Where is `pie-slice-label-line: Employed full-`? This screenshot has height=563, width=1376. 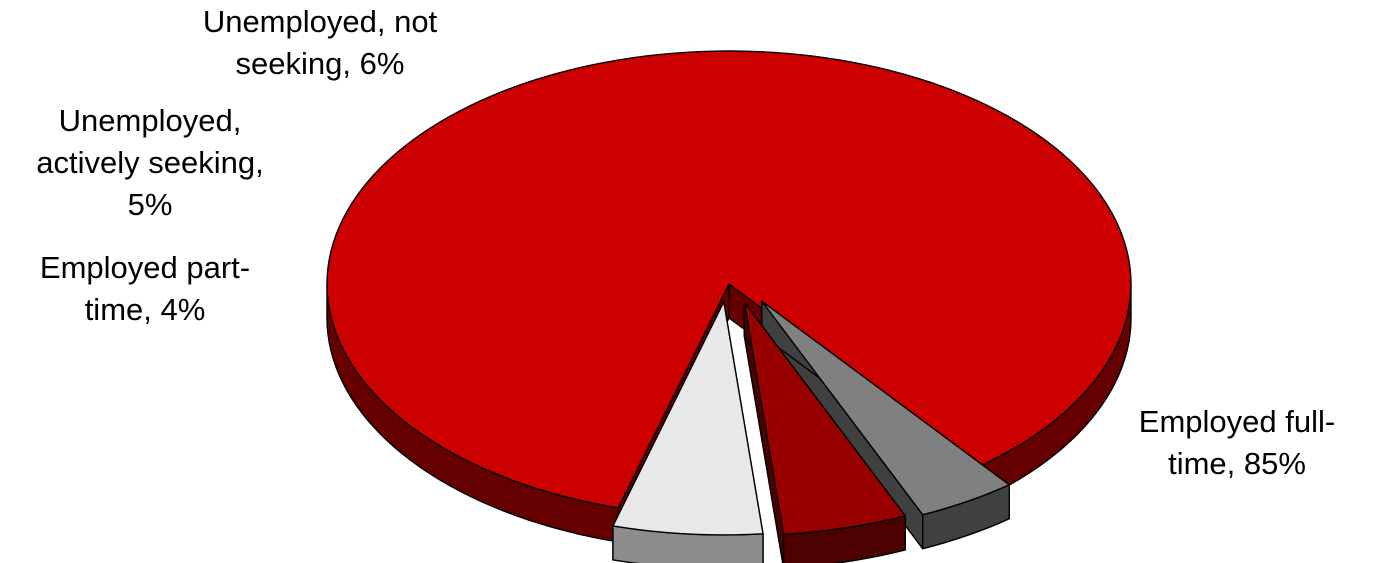 pie-slice-label-line: Employed full- is located at coordinates (1237, 421).